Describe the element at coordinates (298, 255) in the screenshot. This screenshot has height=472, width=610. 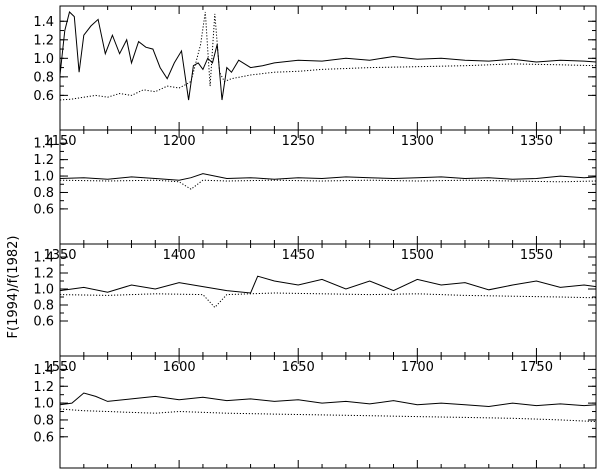
I see `x-tick-label: 1450` at that location.